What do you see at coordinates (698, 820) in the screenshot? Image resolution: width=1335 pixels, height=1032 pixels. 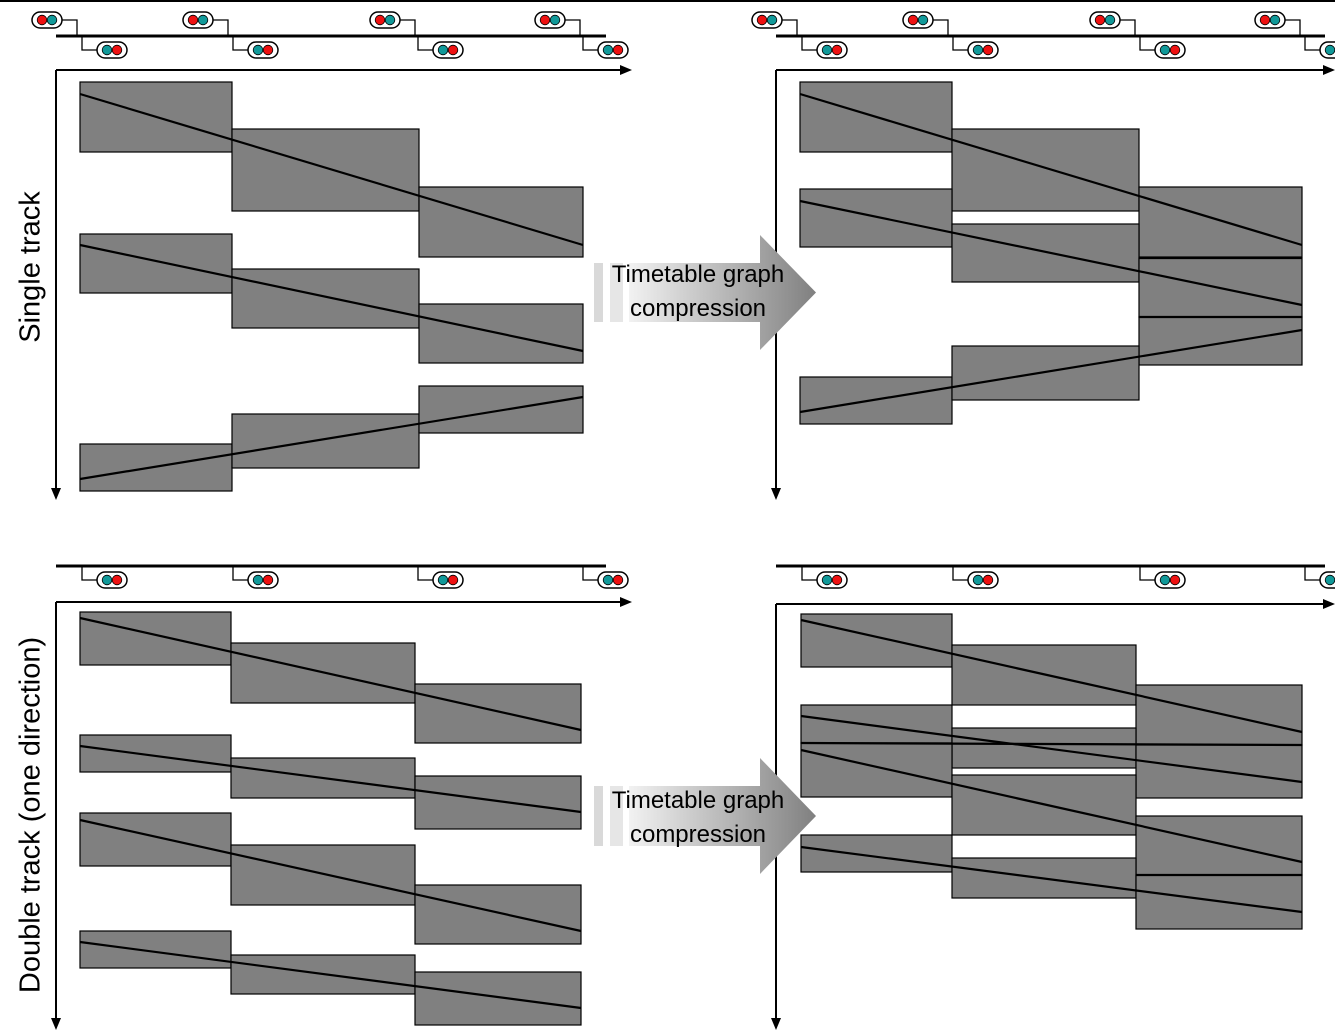 I see `compression-arrow-bottom: Timetable graph compression` at bounding box center [698, 820].